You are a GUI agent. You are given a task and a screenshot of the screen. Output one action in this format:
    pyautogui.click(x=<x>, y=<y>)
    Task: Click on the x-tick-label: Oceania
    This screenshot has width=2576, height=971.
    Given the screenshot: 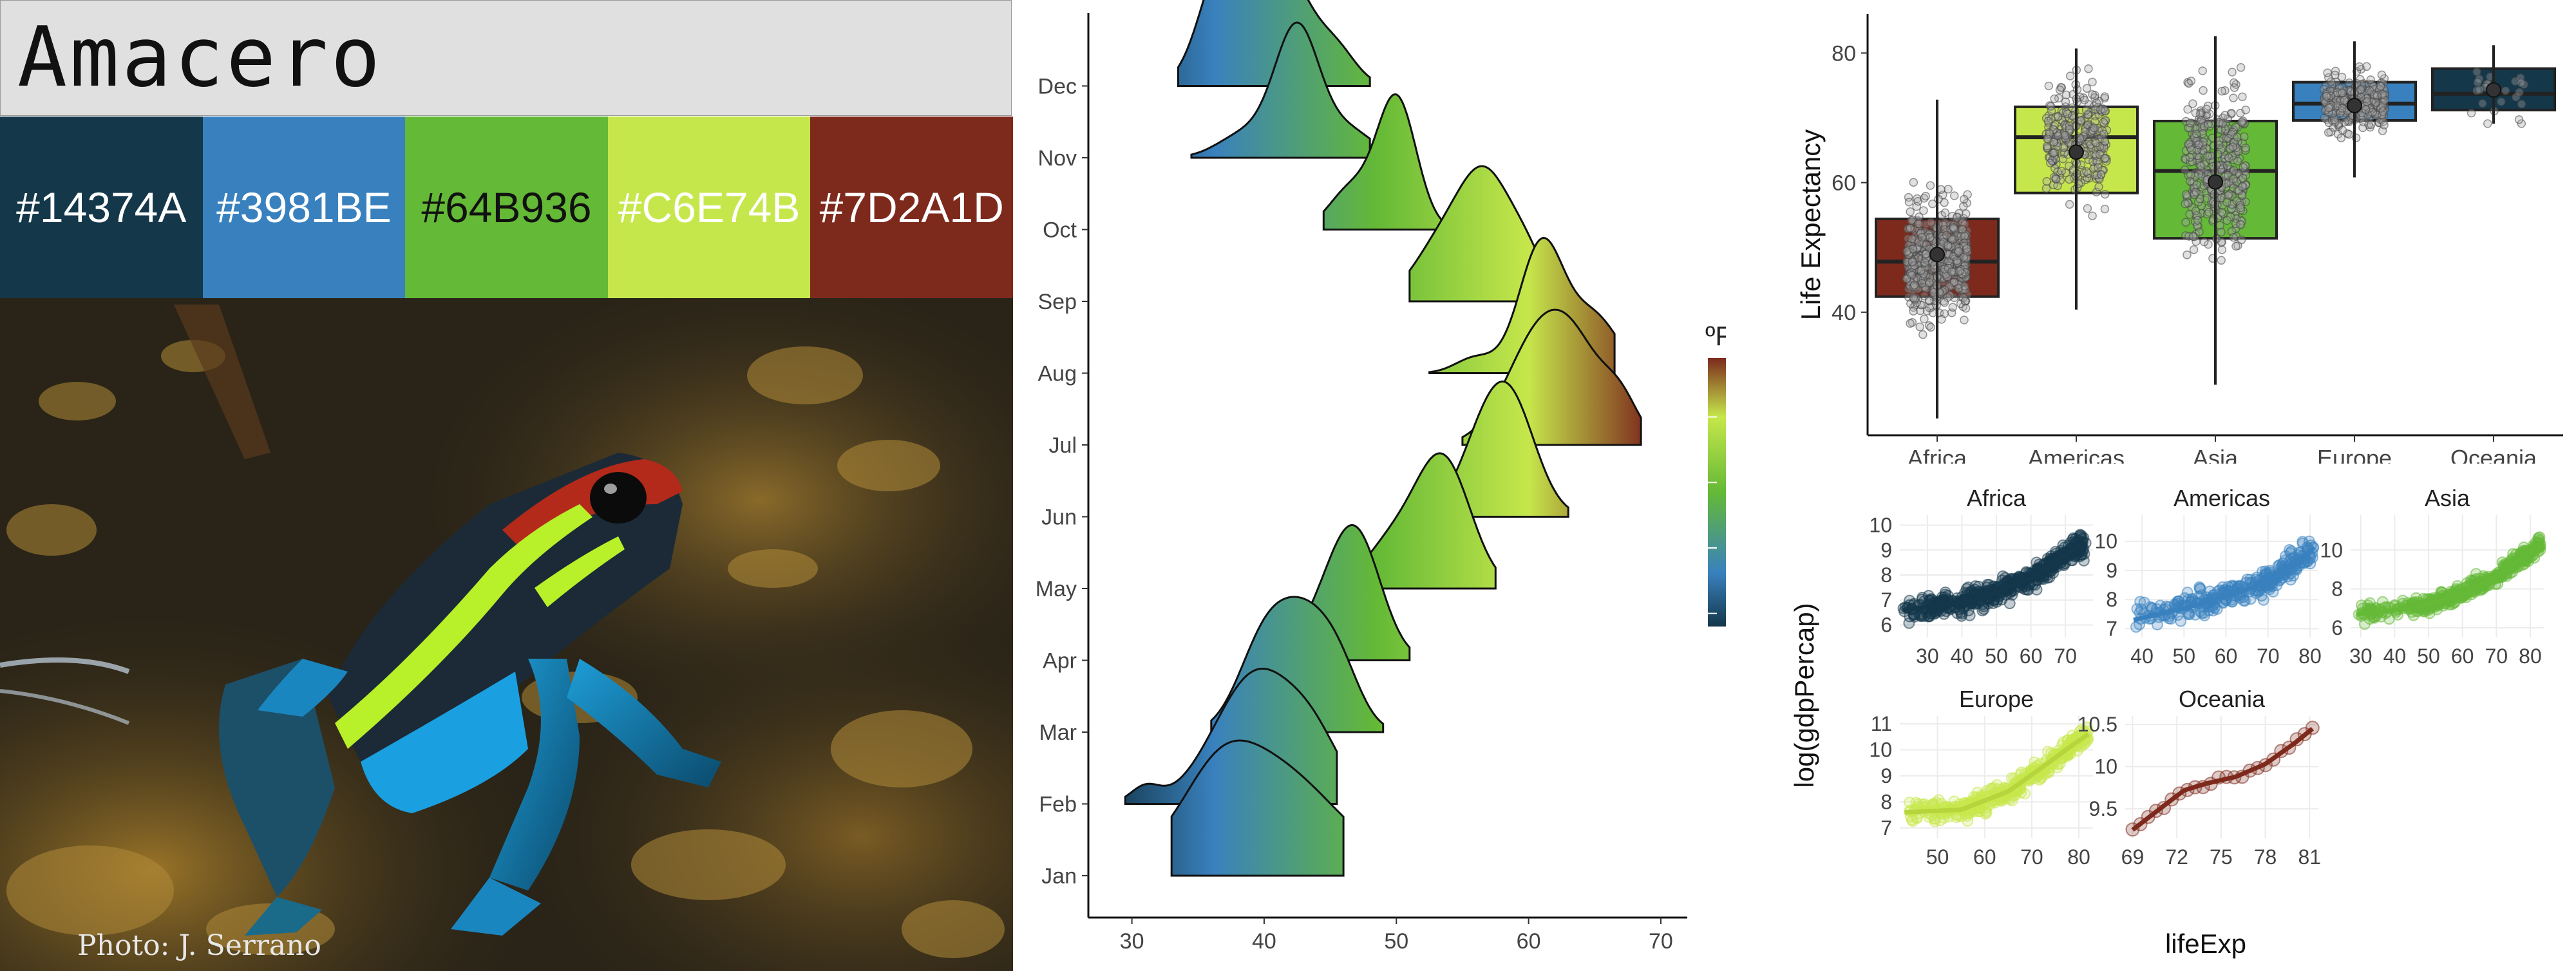 What is the action you would take?
    pyautogui.click(x=2493, y=454)
    